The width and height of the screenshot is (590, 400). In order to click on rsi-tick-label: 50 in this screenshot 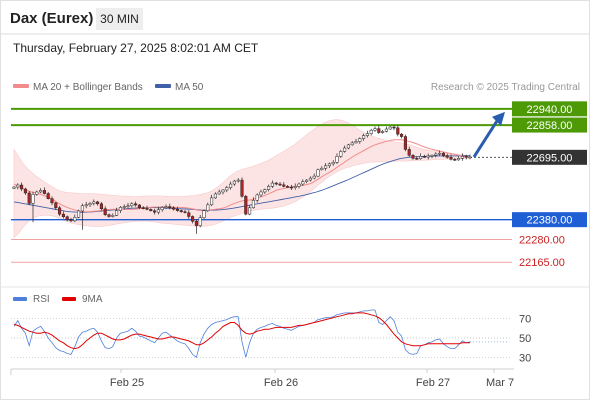, I will do `click(525, 339)`.